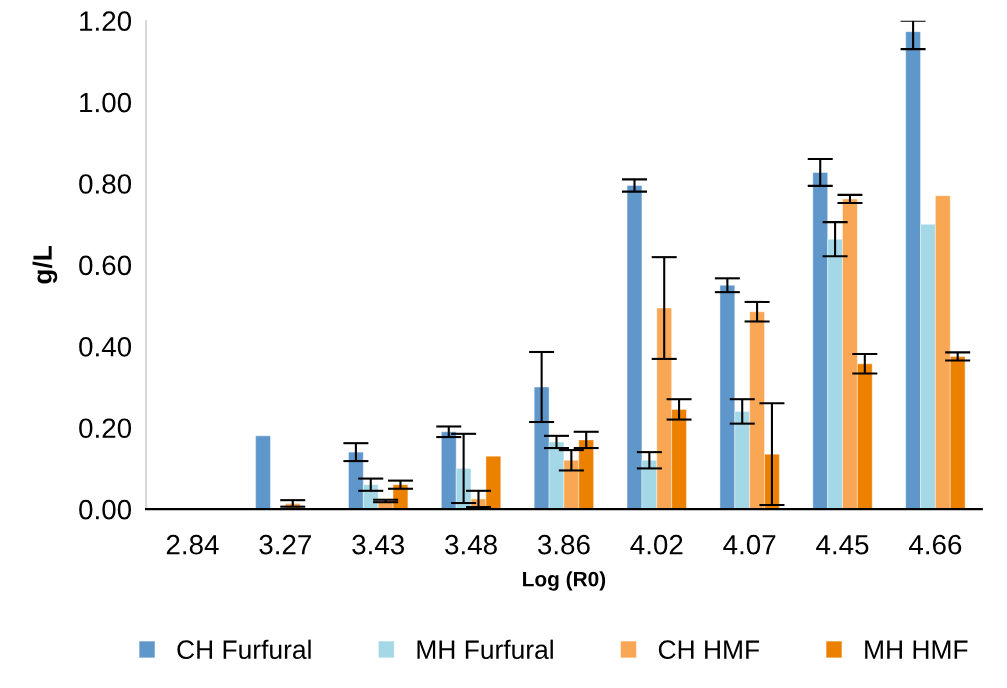 The image size is (1007, 688). Describe the element at coordinates (916, 649) in the screenshot. I see `legend-label: MH HMF` at that location.